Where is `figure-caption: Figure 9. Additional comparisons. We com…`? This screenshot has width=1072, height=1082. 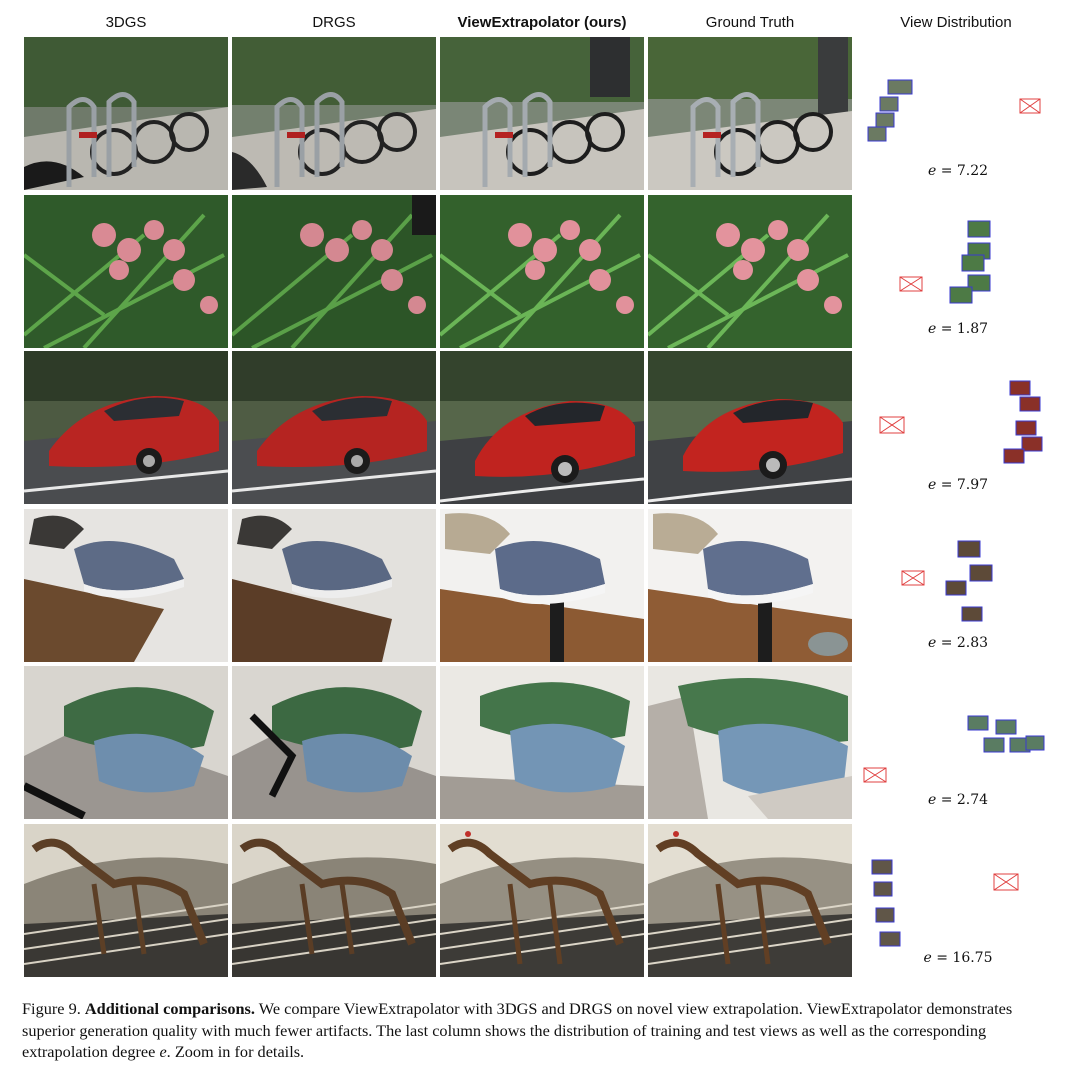
figure-caption: Figure 9. Additional comparisons. We com… is located at coordinates (537, 1030).